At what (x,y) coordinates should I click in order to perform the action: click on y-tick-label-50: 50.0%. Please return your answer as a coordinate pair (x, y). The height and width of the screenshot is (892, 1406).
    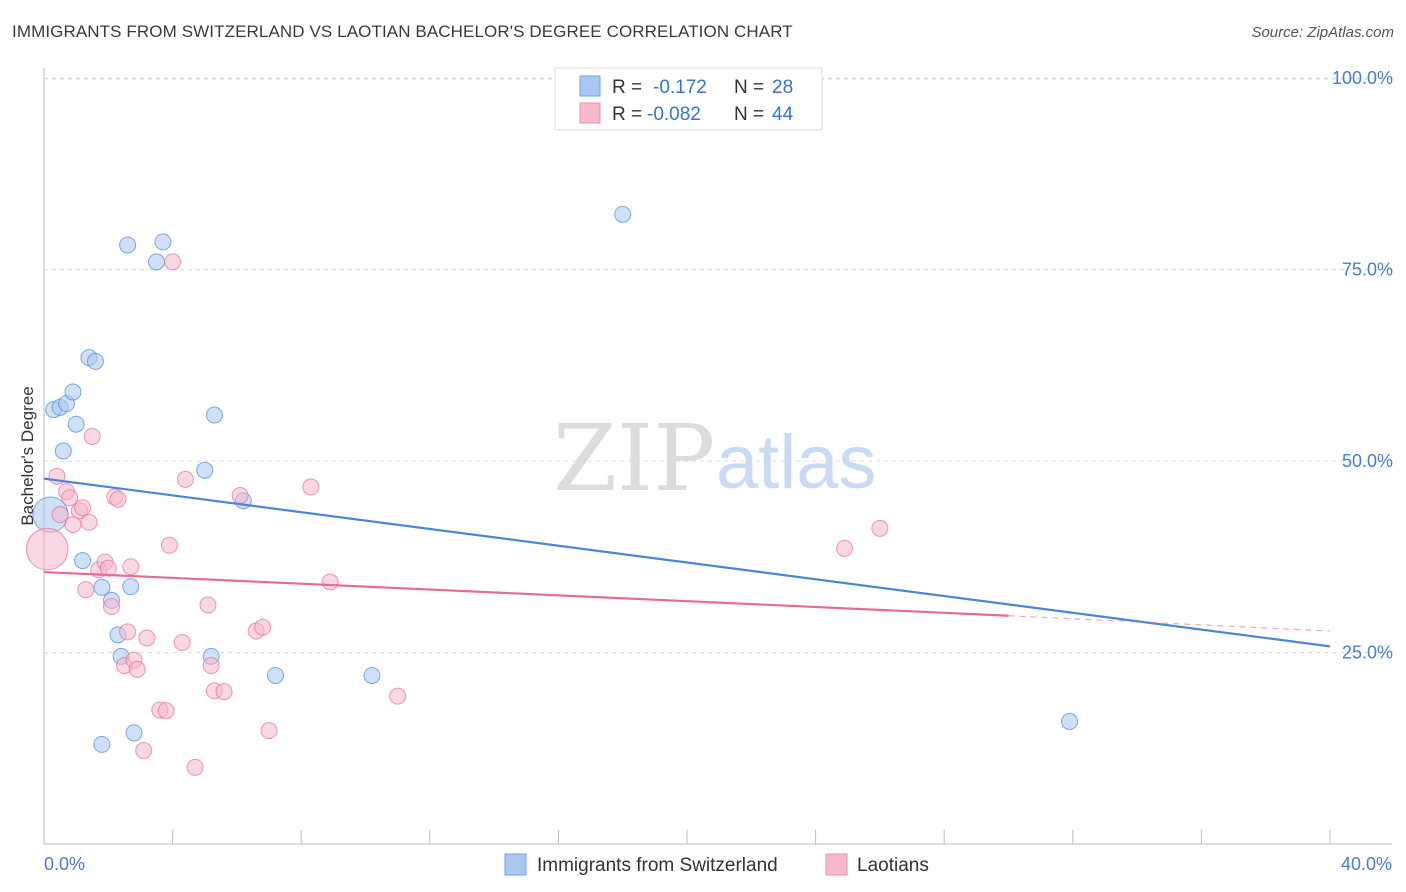
    Looking at the image, I should click on (1367, 461).